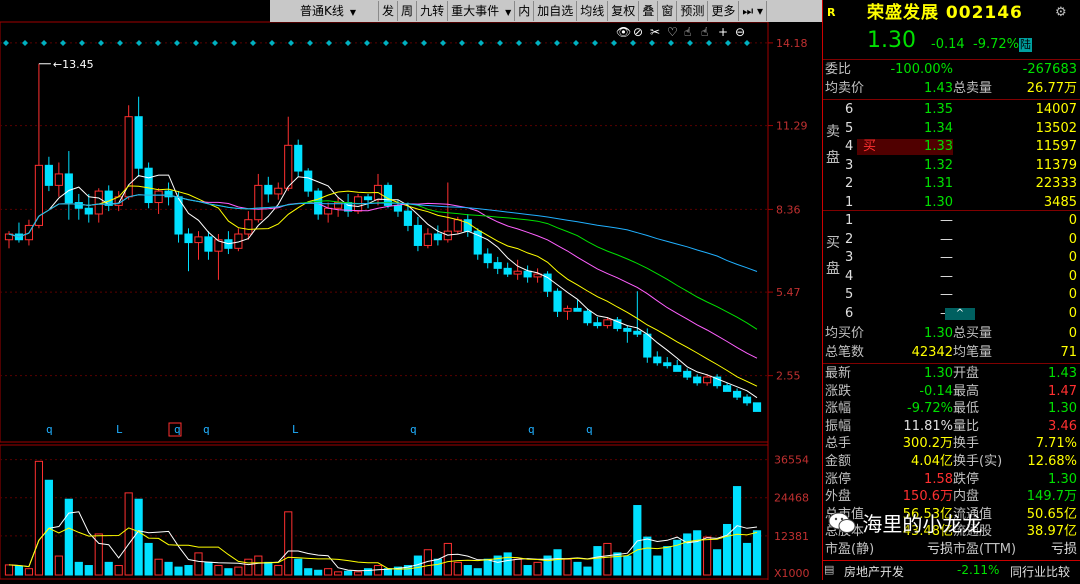  Describe the element at coordinates (951, 462) in the screenshot. I see `stats-row: 金额 4.04亿 换手(实) 12.68%` at that location.